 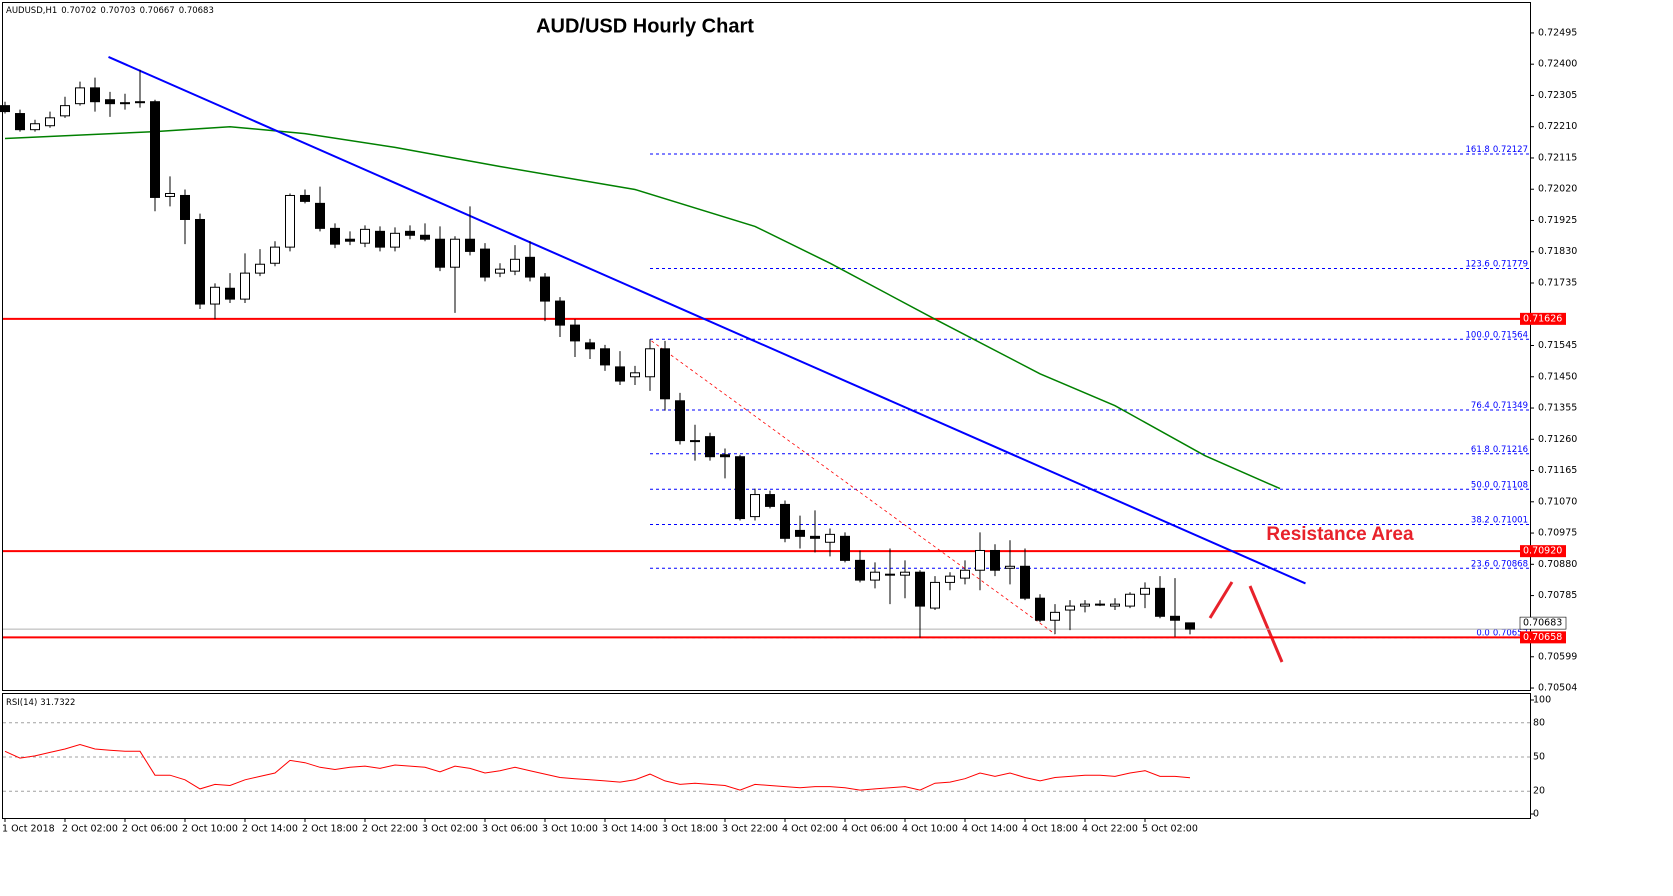 What do you see at coordinates (1542, 551) in the screenshot?
I see `price-tag-label: 0.70920` at bounding box center [1542, 551].